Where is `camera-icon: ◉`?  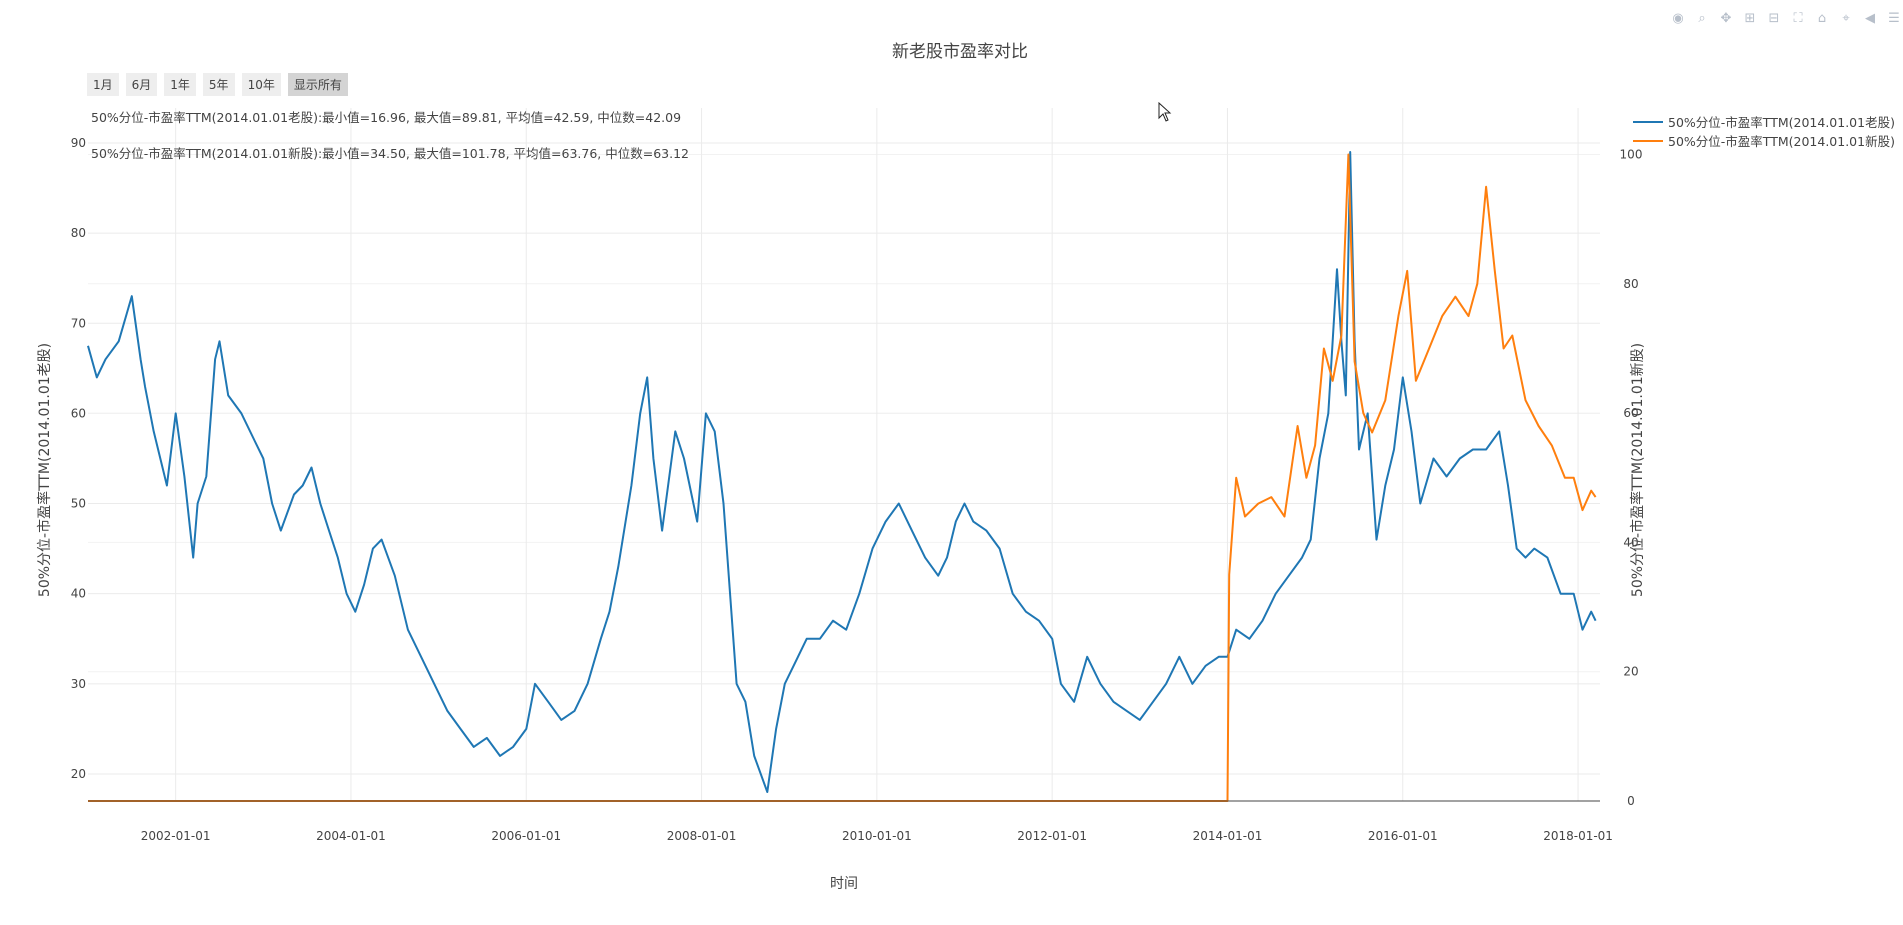 camera-icon: ◉ is located at coordinates (1678, 18).